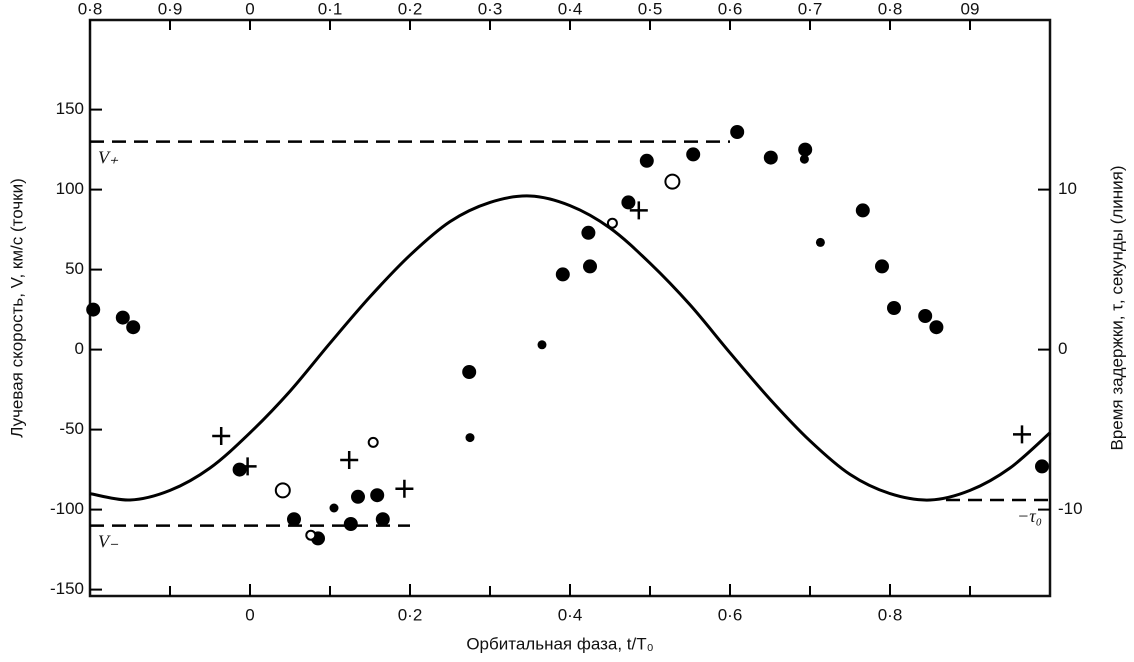 Image resolution: width=1134 pixels, height=662 pixels. I want to click on x-tick-label: 0, so click(249, 614).